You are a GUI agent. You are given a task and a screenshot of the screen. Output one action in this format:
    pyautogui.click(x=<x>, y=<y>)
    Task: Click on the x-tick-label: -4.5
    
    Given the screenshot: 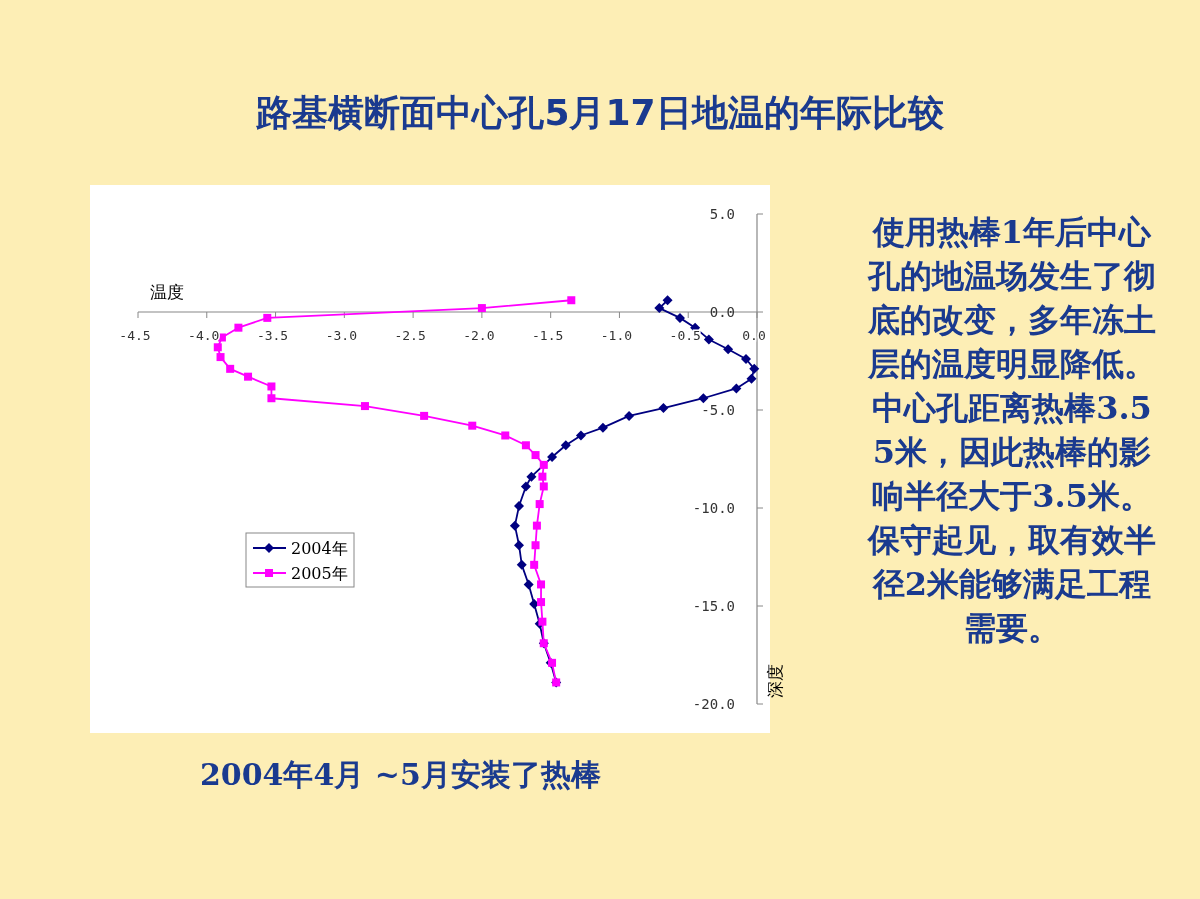 What is the action you would take?
    pyautogui.click(x=135, y=335)
    